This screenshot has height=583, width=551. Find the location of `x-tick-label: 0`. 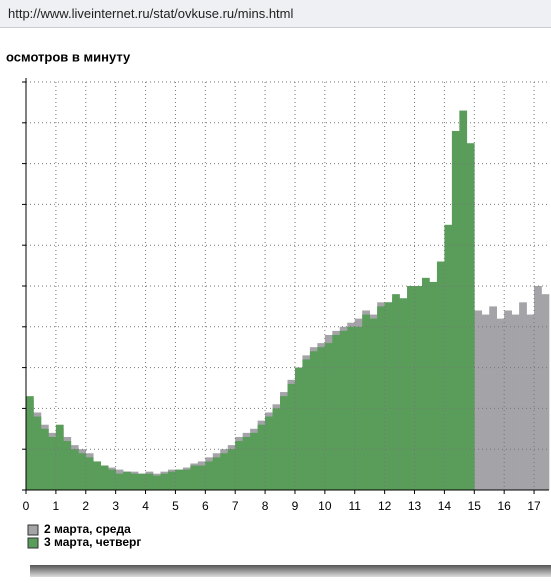

x-tick-label: 0 is located at coordinates (26, 506).